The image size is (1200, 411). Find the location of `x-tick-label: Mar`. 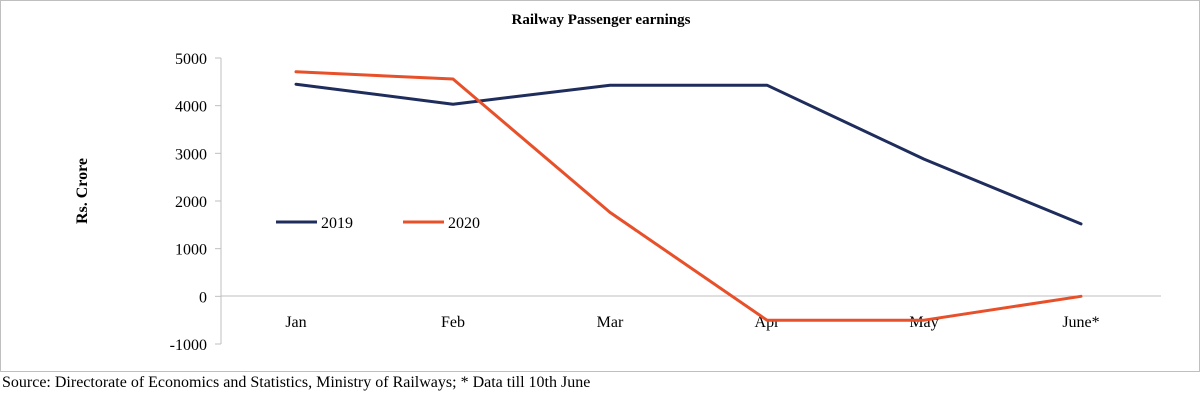

x-tick-label: Mar is located at coordinates (610, 322).